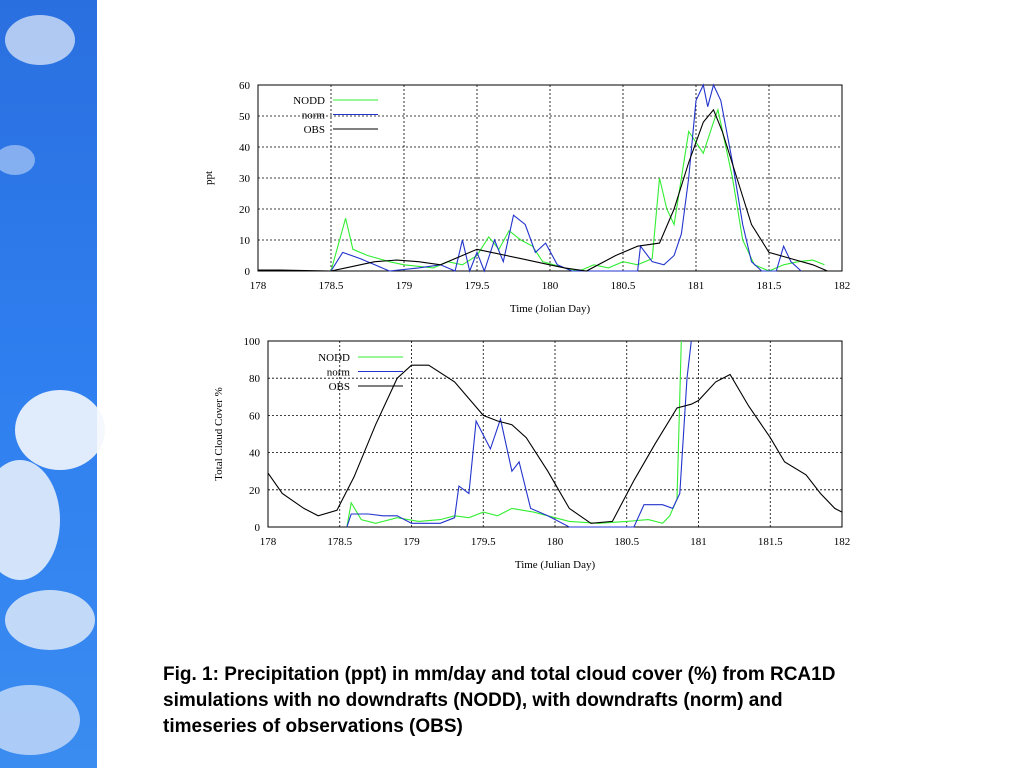 This screenshot has width=1024, height=768. What do you see at coordinates (555, 565) in the screenshot?
I see `x-axis-label: Time (Julian Day)` at bounding box center [555, 565].